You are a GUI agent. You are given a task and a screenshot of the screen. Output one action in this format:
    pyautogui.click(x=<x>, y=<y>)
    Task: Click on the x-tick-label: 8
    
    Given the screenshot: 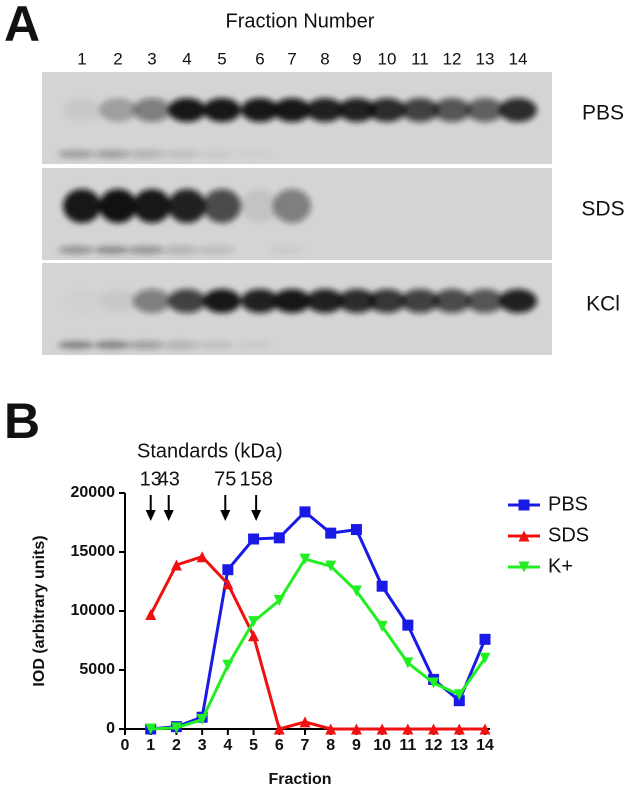 What is the action you would take?
    pyautogui.click(x=330, y=745)
    